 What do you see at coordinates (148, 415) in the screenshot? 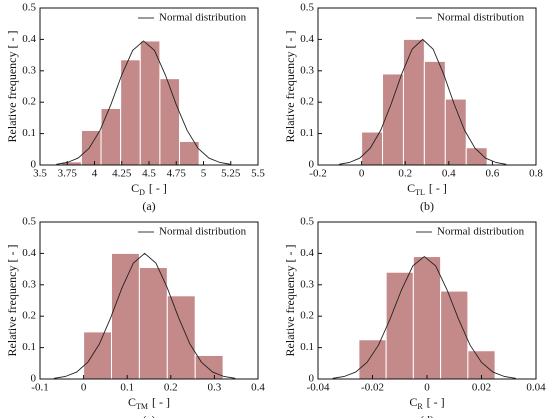
I see `panel-caption: (c)` at bounding box center [148, 415].